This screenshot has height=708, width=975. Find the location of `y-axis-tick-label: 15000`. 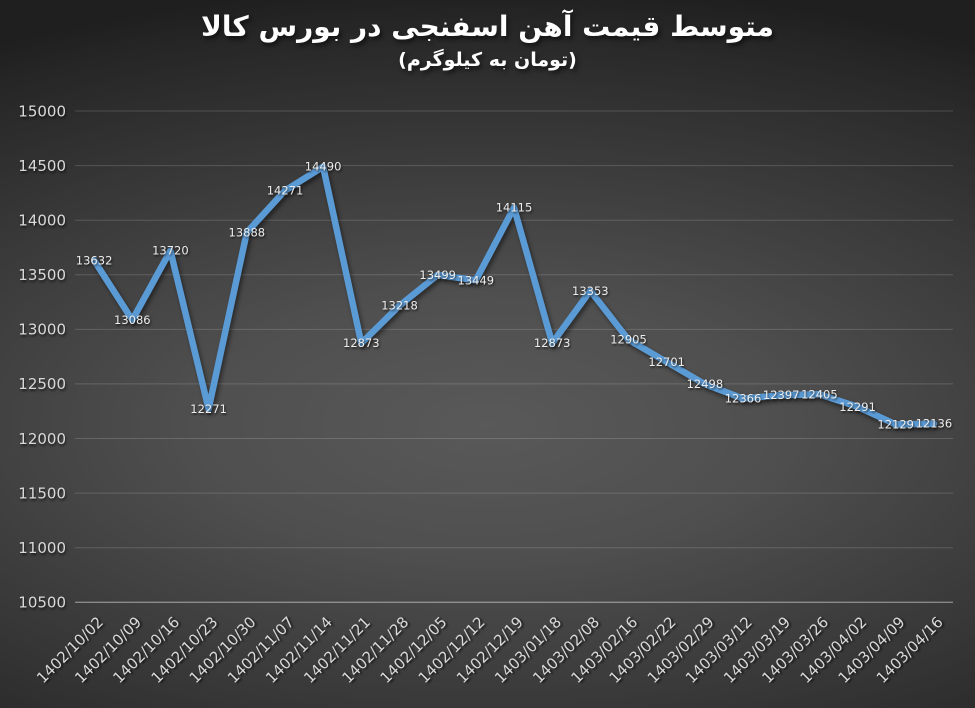

y-axis-tick-label: 15000 is located at coordinates (42, 111).